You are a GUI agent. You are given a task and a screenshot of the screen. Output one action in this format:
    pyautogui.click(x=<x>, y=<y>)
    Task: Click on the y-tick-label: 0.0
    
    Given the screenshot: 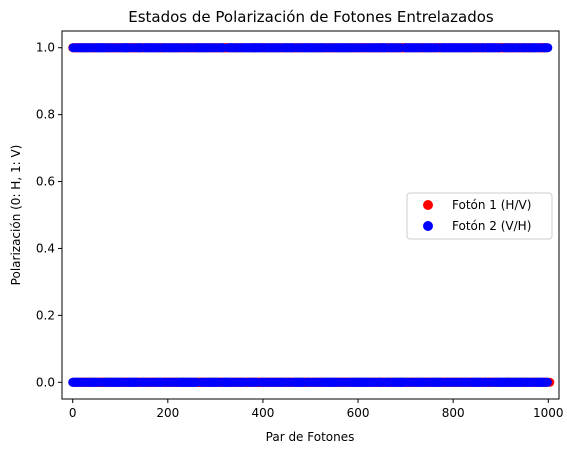 What is the action you would take?
    pyautogui.click(x=45, y=382)
    